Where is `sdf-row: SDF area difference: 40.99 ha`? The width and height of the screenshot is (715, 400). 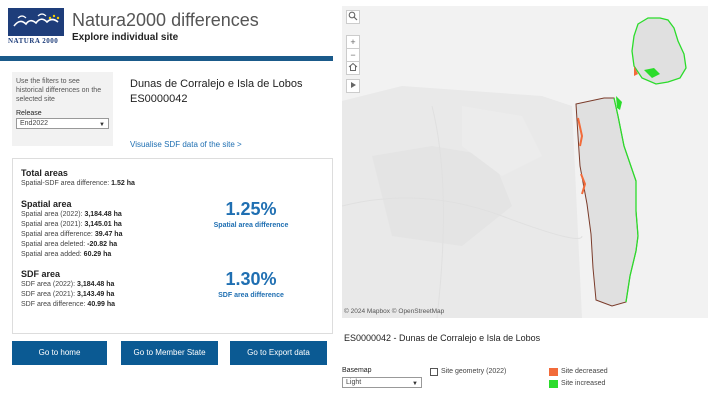 sdf-row: SDF area difference: 40.99 ha is located at coordinates (68, 304).